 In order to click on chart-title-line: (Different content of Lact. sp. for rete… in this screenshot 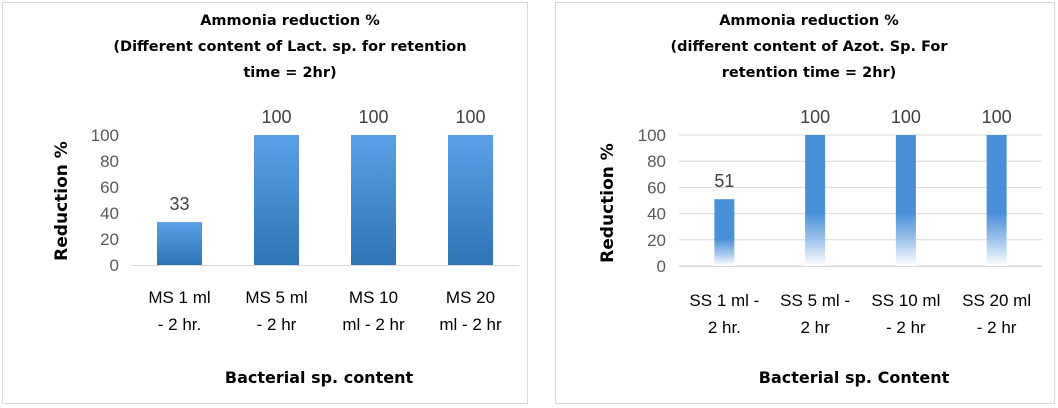, I will do `click(289, 47)`.